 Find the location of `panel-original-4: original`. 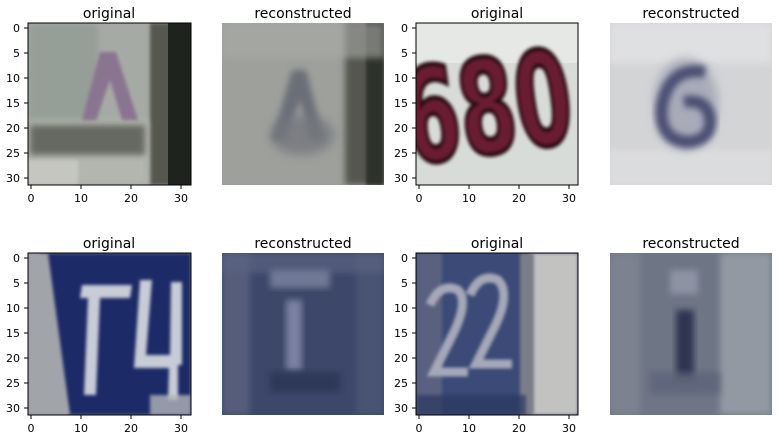

panel-original-4: original is located at coordinates (486, 335).